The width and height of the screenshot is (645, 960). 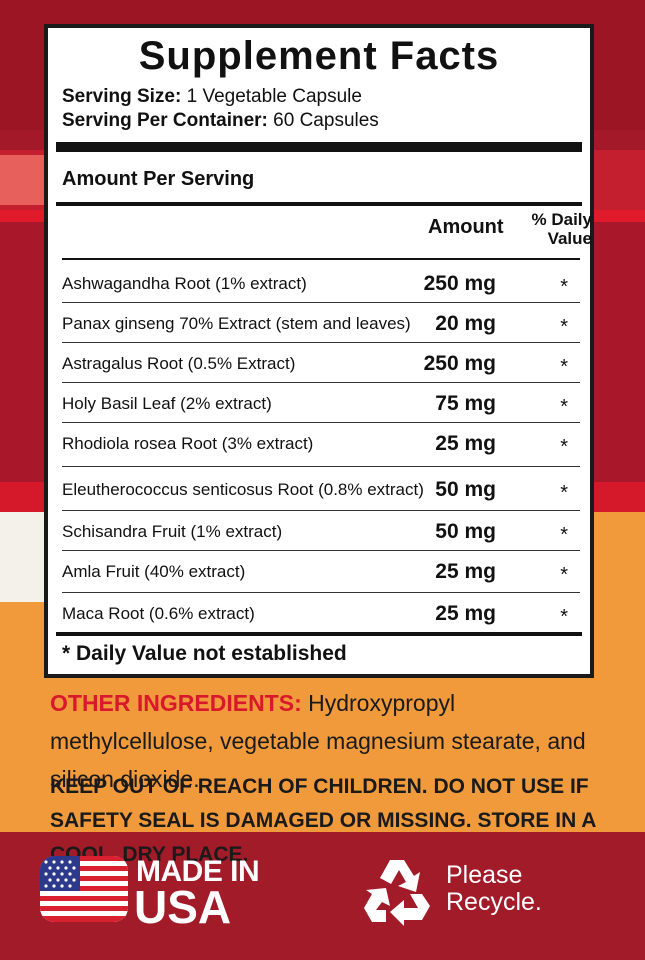 I want to click on thick-rule, so click(x=319, y=147).